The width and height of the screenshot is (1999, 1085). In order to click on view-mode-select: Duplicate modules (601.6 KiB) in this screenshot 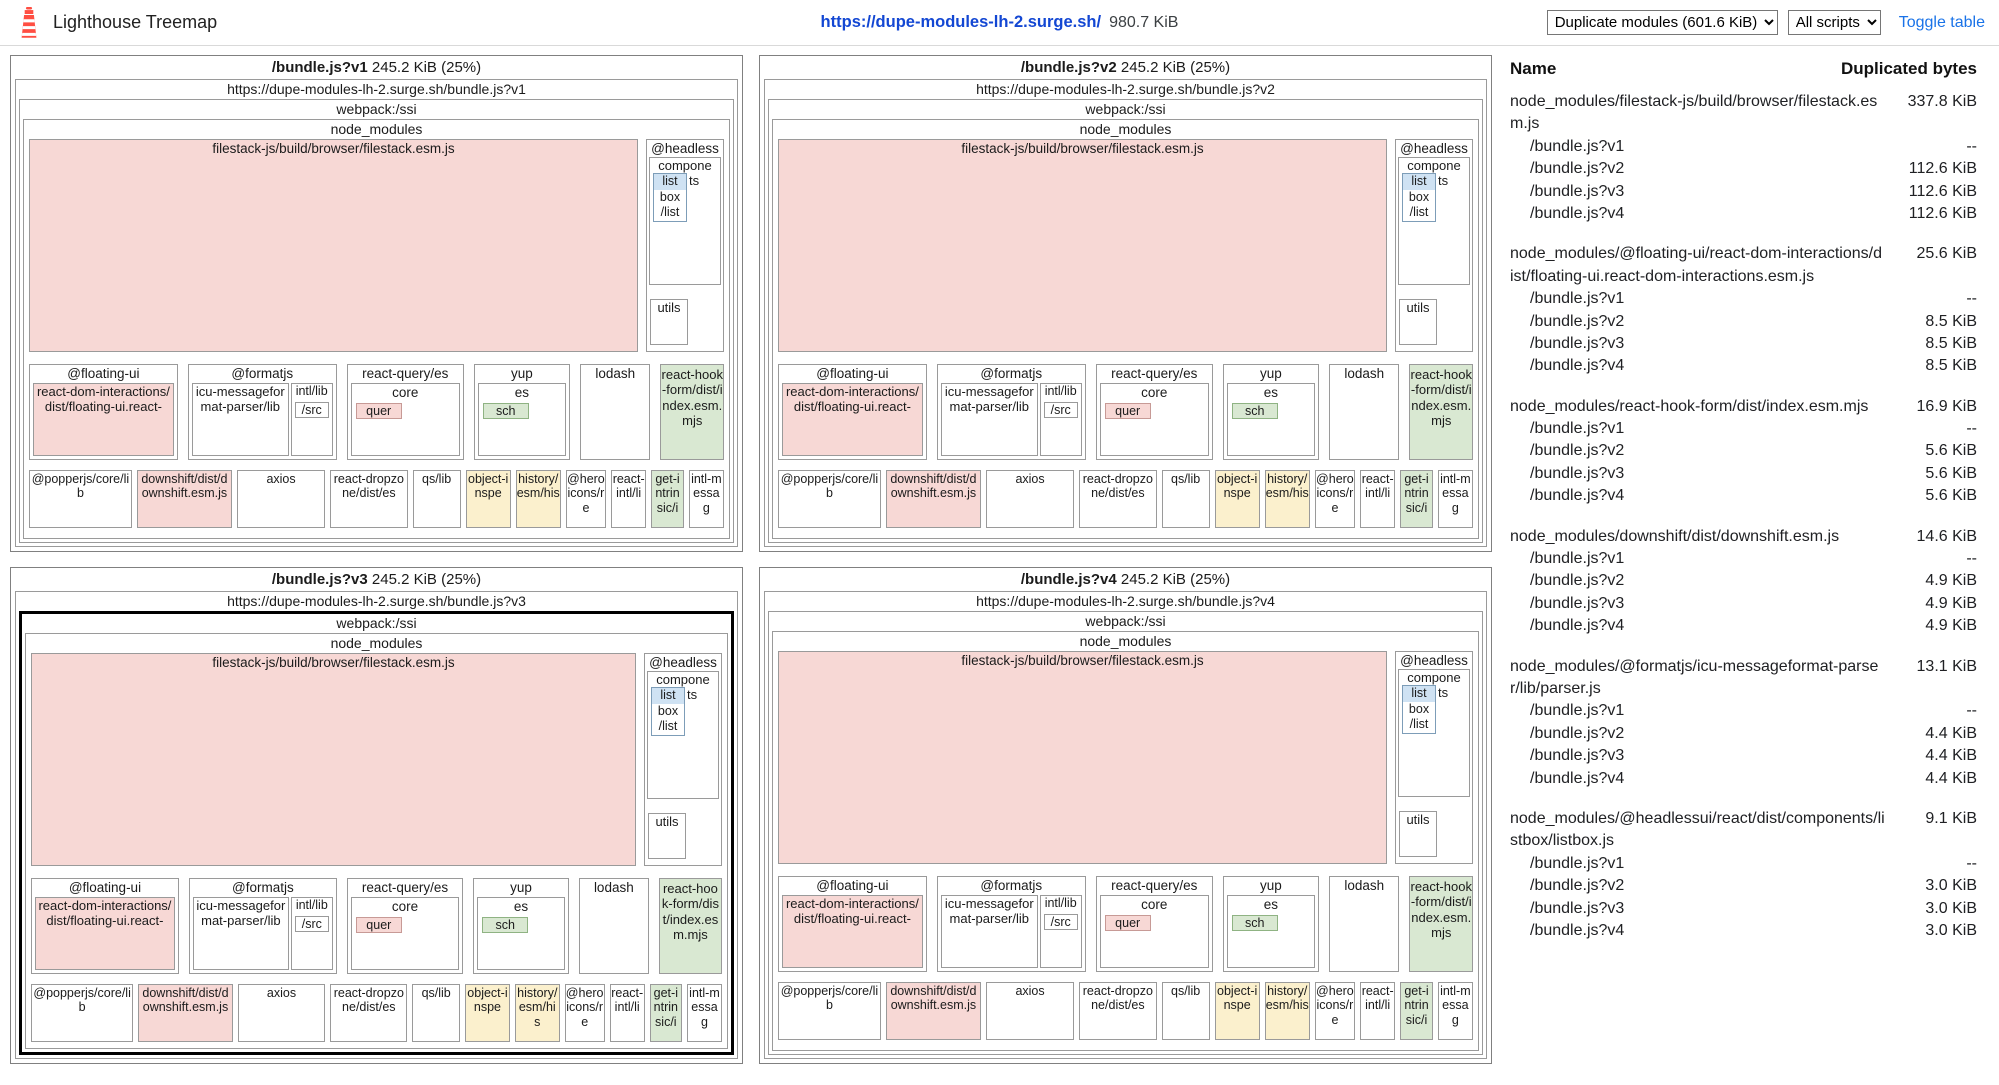, I will do `click(1662, 22)`.